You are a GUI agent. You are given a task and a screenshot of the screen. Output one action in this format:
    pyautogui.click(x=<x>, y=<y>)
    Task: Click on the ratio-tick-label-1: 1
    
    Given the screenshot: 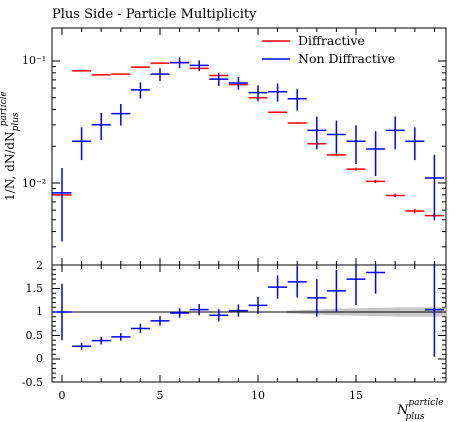 What is the action you would take?
    pyautogui.click(x=39, y=311)
    